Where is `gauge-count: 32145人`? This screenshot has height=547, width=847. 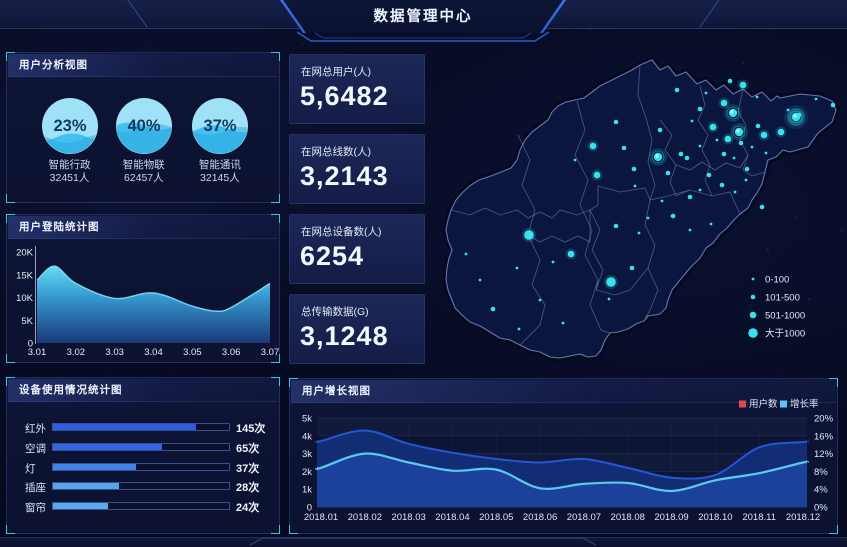
gauge-count: 32145人 is located at coordinates (220, 178).